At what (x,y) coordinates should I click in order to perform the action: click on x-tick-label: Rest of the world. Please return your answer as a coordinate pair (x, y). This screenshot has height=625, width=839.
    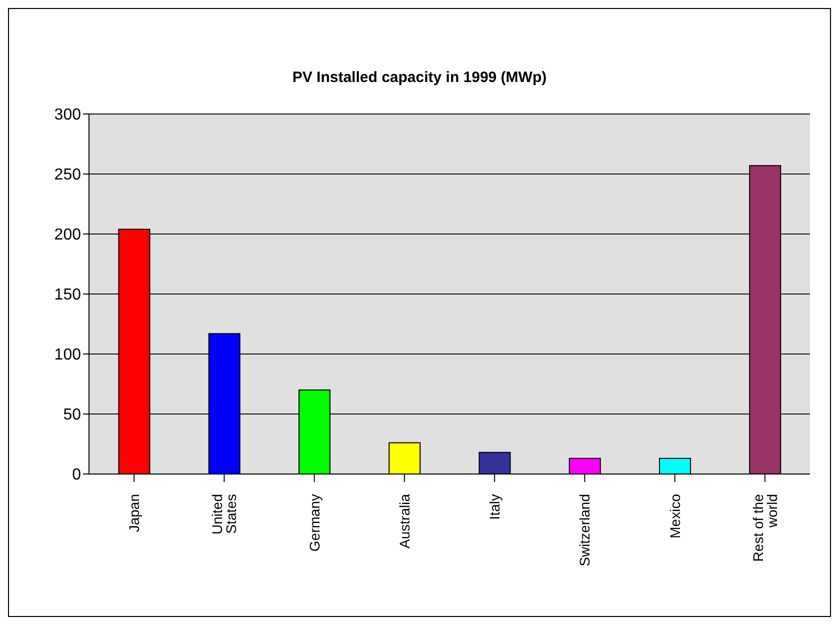
    Looking at the image, I should click on (765, 528).